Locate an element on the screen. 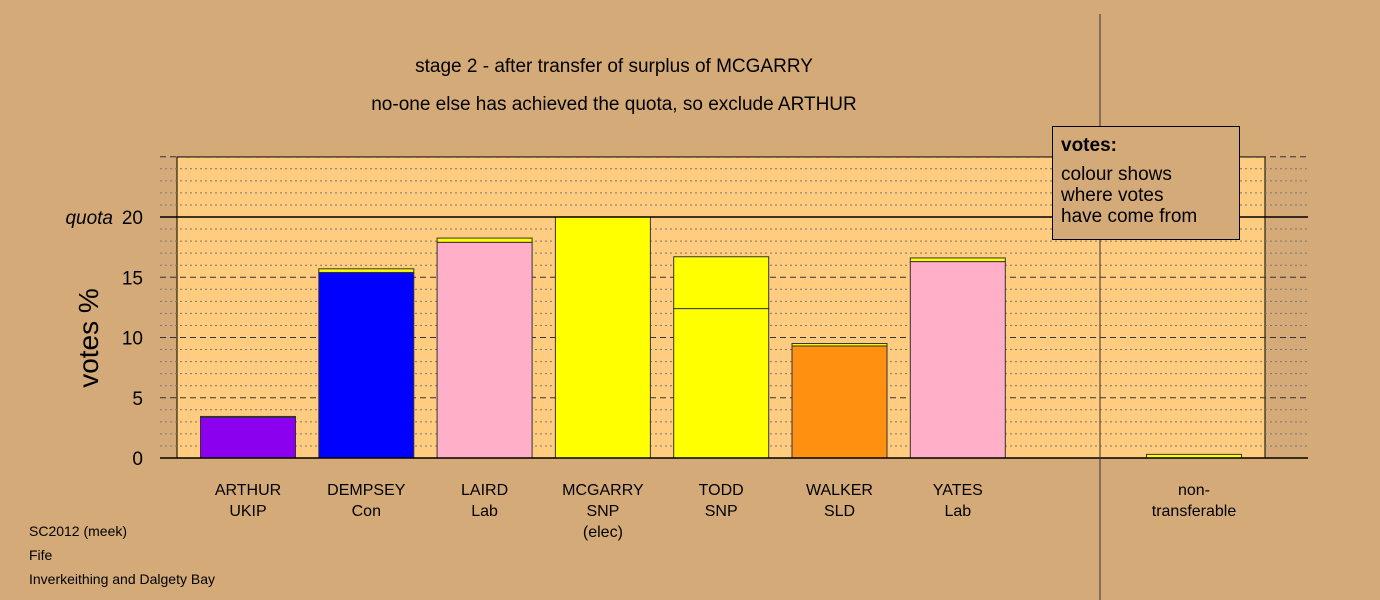 Image resolution: width=1380 pixels, height=600 pixels. footer-ward: Inverkeithing and Dalgety Bay is located at coordinates (122, 579).